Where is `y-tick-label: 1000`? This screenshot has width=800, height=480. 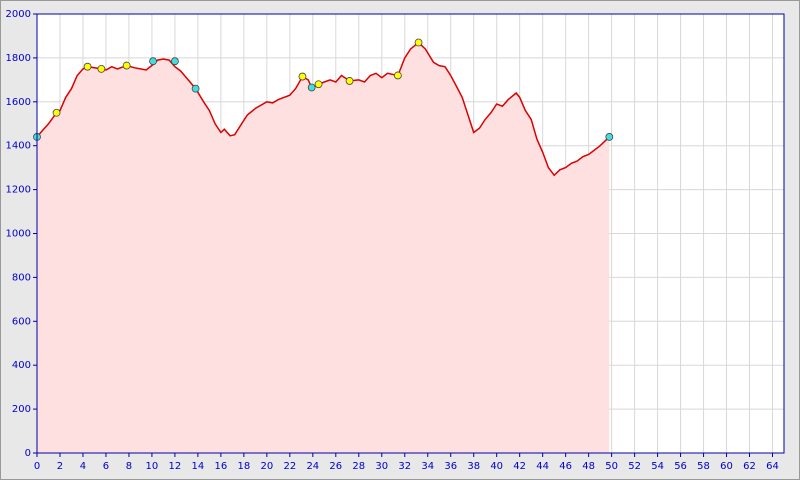
y-tick-label: 1000 is located at coordinates (18, 234).